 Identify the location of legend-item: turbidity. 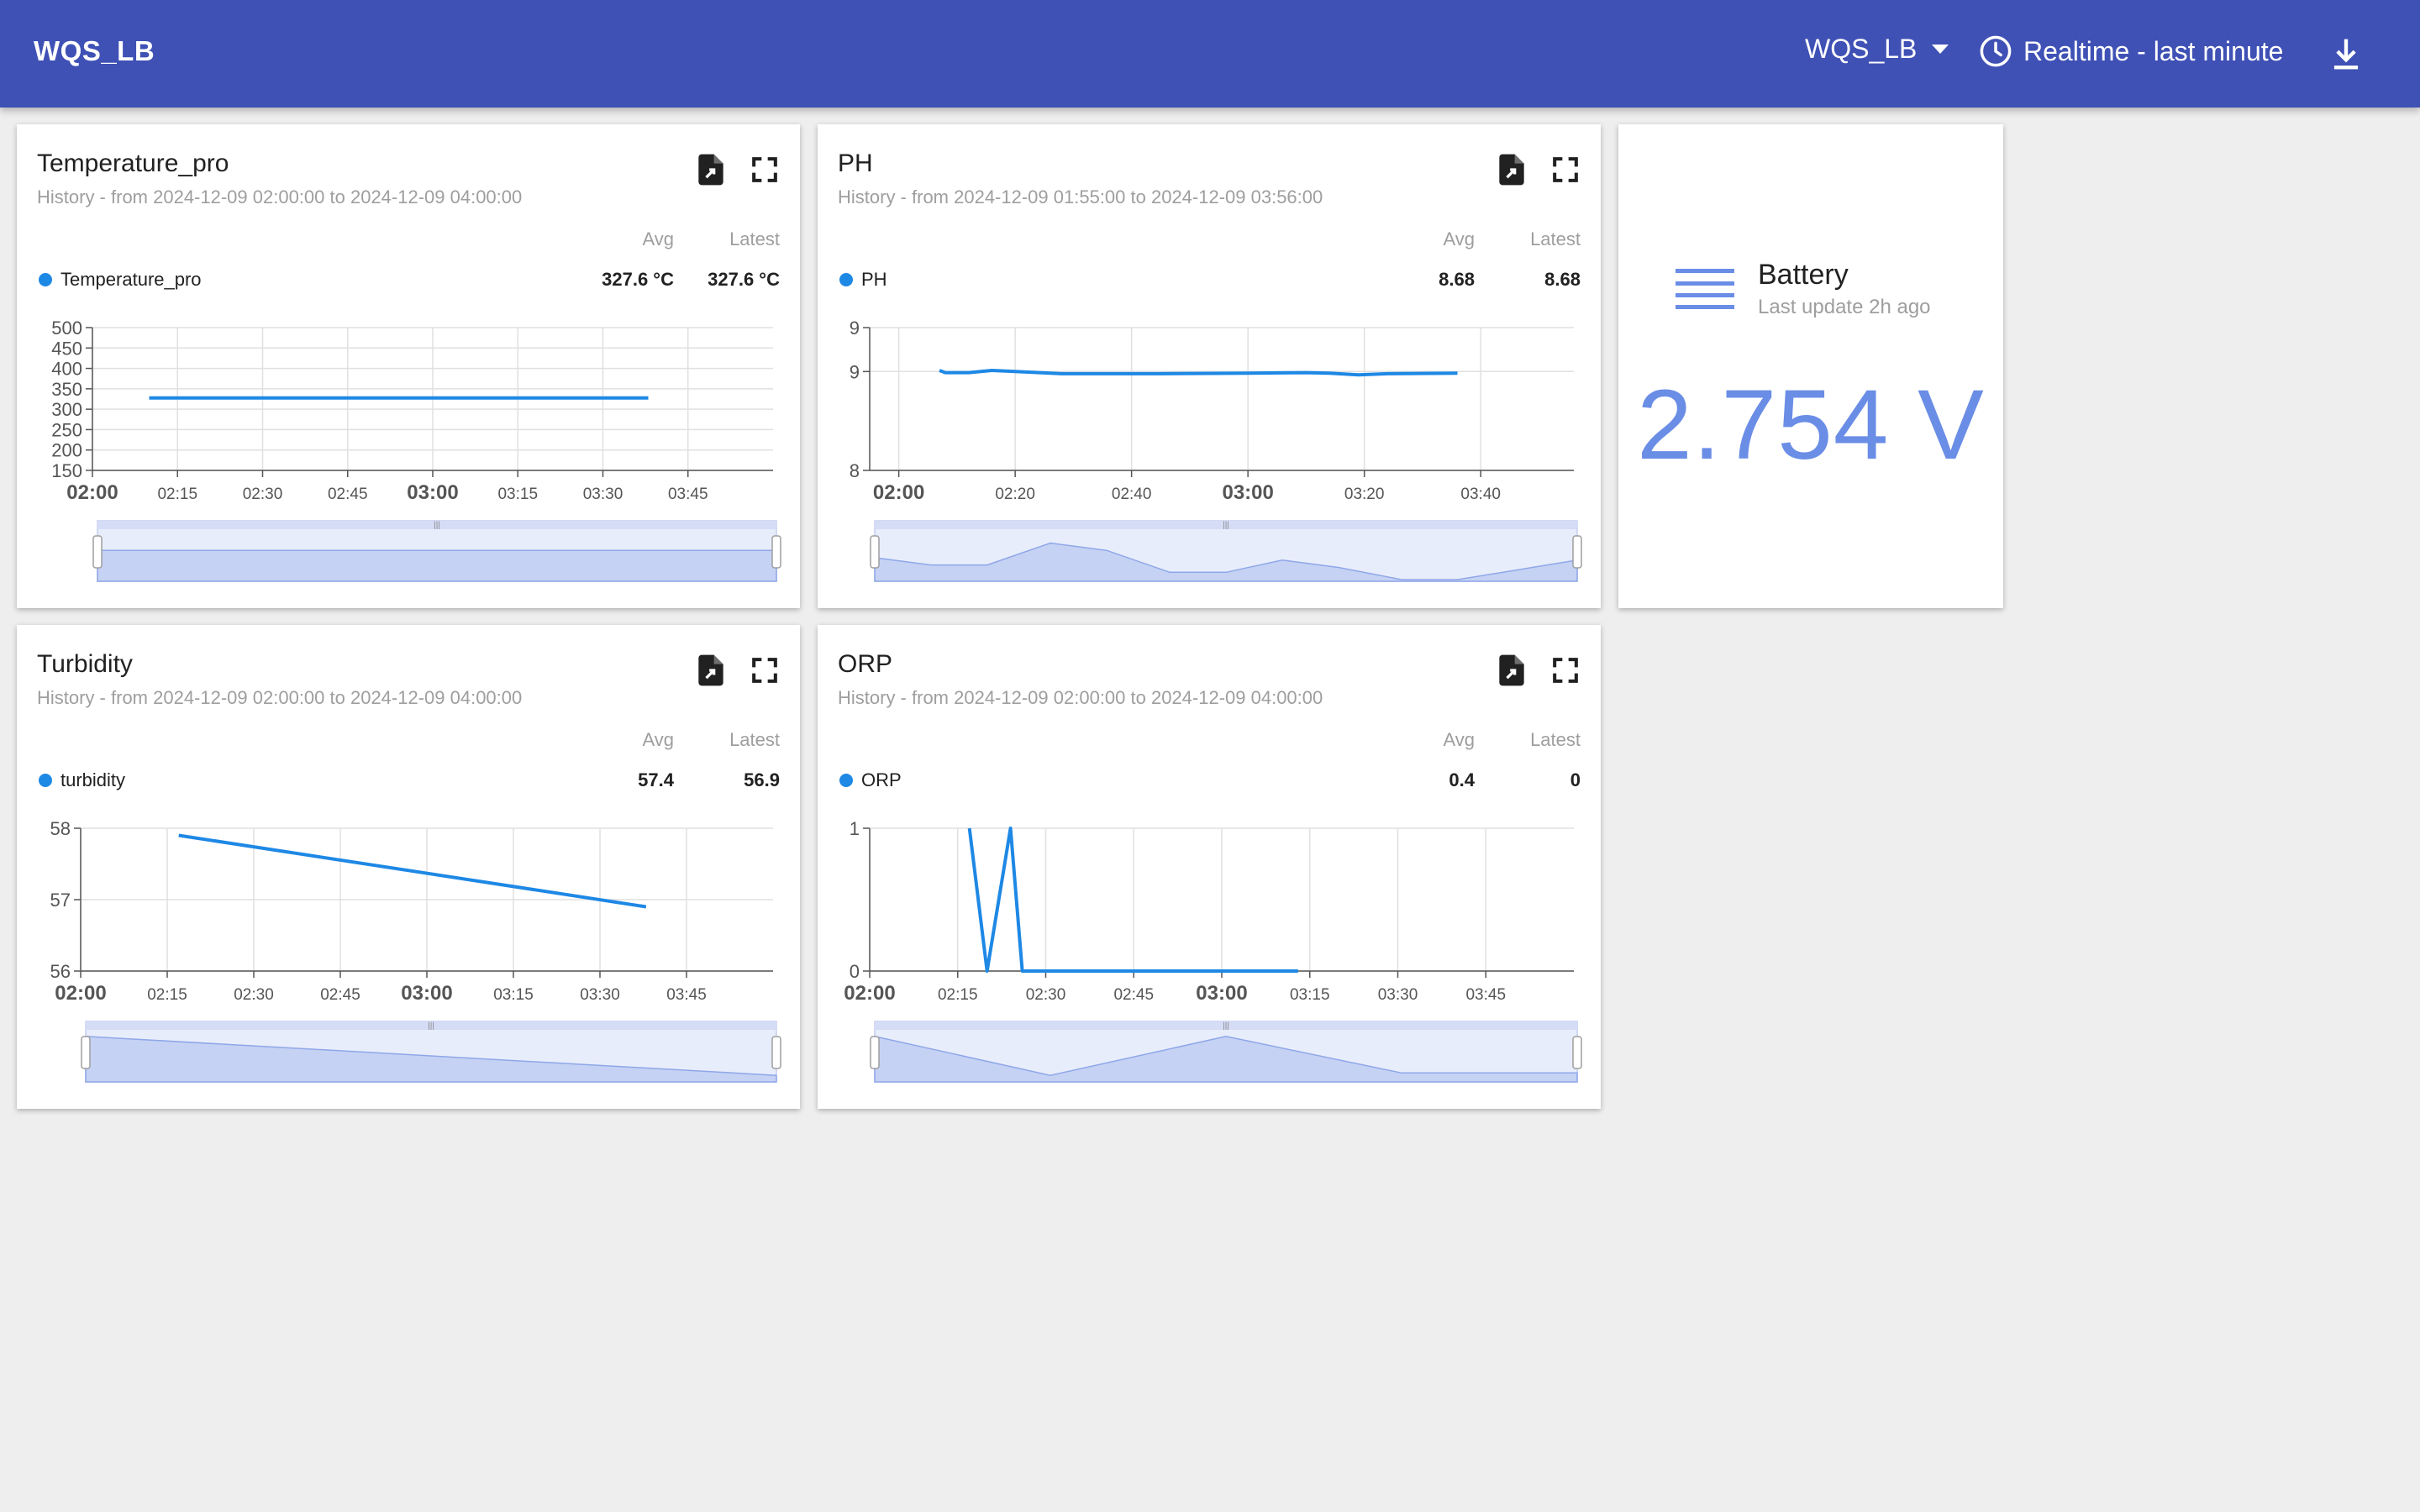
(82, 780).